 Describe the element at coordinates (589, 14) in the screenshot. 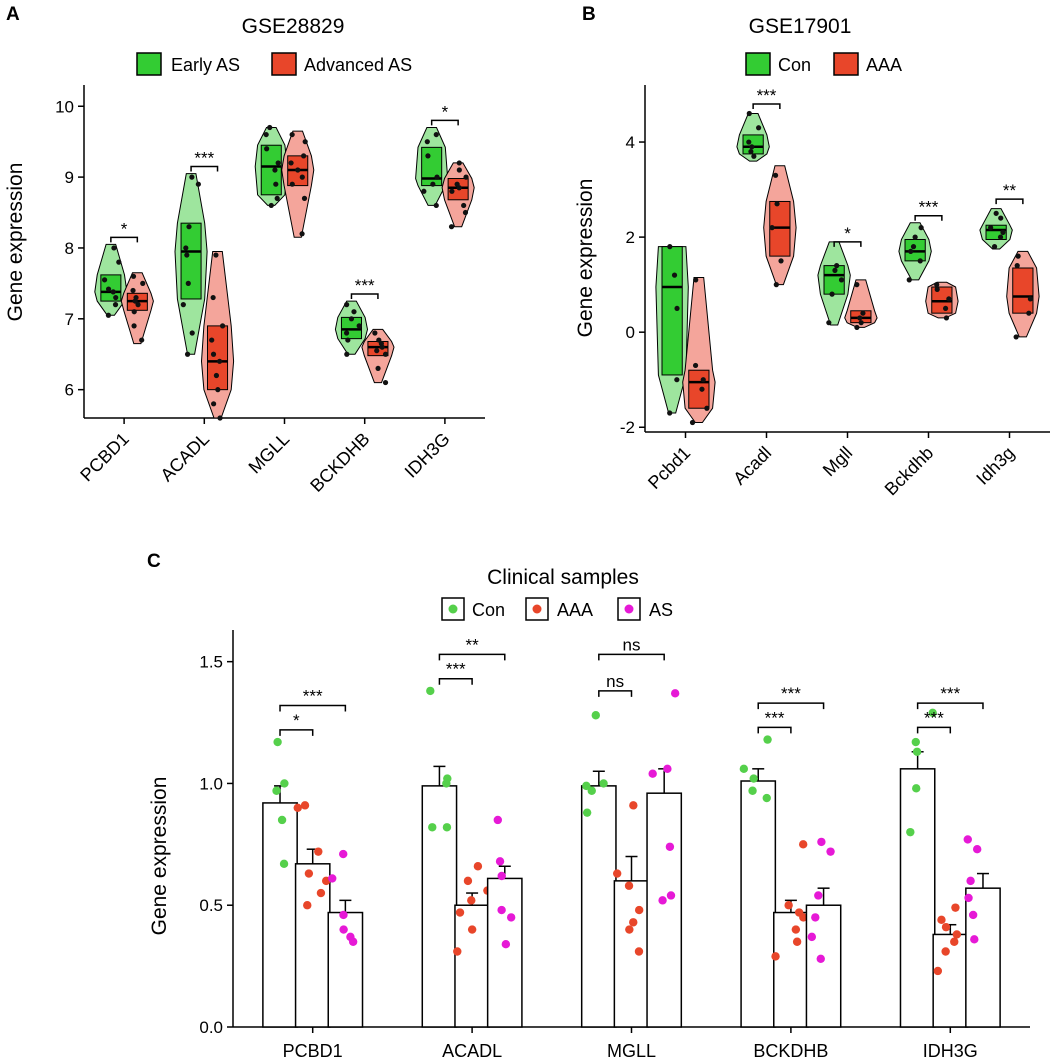

I see `panel-b-label: B` at that location.